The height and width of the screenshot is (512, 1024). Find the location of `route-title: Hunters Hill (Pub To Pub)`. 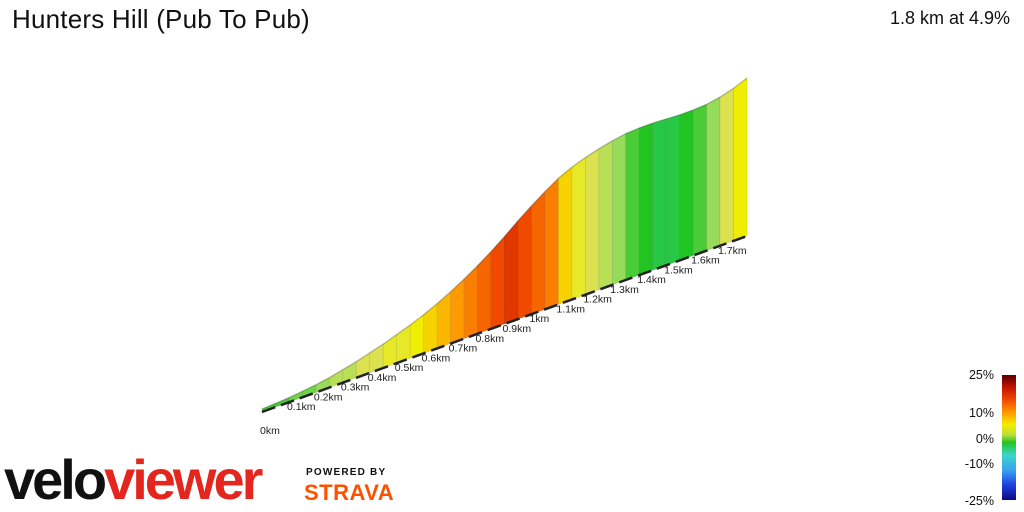

route-title: Hunters Hill (Pub To Pub) is located at coordinates (161, 19).